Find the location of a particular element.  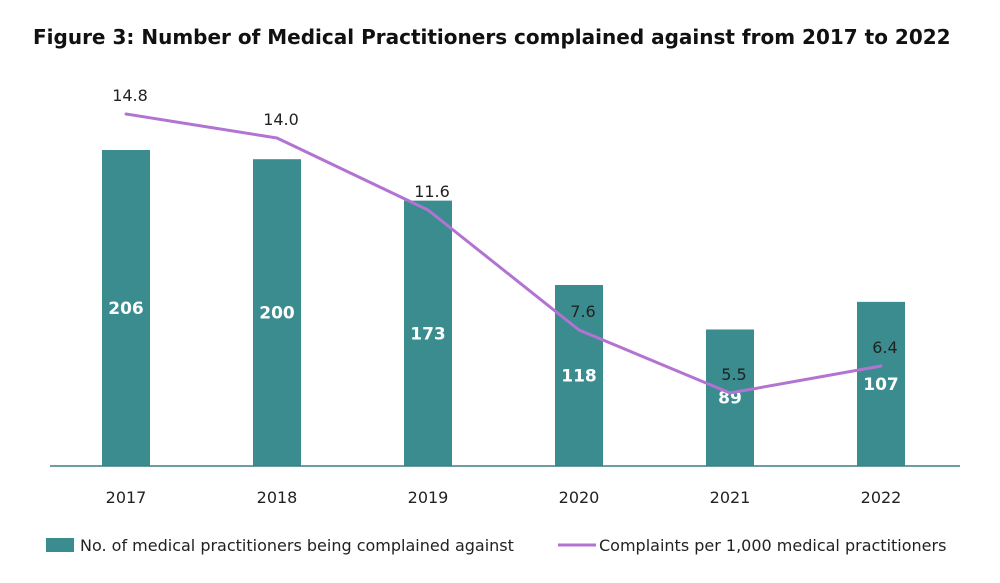

x-tick-label-2021: 2021 is located at coordinates (730, 497).